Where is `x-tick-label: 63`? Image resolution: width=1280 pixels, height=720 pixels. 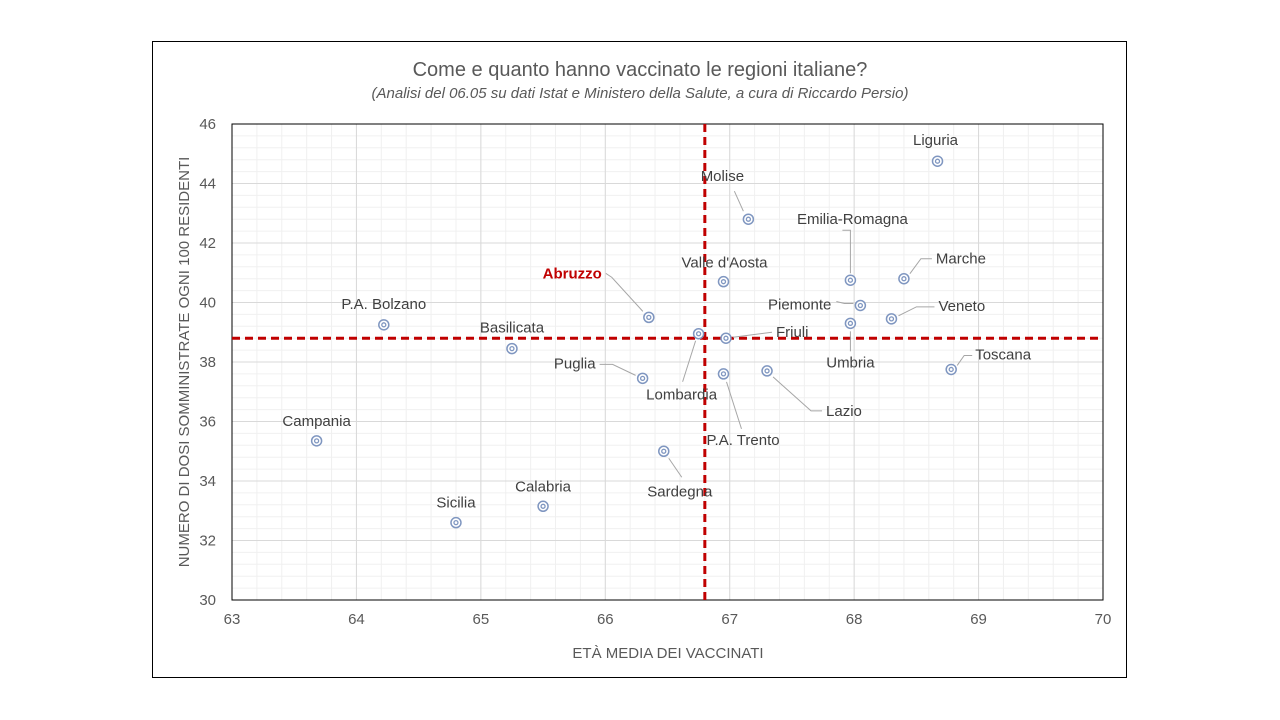 x-tick-label: 63 is located at coordinates (232, 619).